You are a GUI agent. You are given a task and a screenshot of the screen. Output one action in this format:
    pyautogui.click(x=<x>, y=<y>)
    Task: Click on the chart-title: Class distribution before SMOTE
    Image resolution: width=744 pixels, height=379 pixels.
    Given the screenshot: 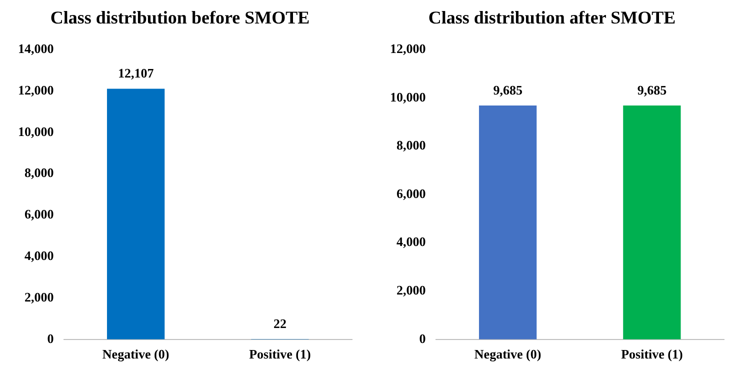 What is the action you would take?
    pyautogui.click(x=180, y=17)
    